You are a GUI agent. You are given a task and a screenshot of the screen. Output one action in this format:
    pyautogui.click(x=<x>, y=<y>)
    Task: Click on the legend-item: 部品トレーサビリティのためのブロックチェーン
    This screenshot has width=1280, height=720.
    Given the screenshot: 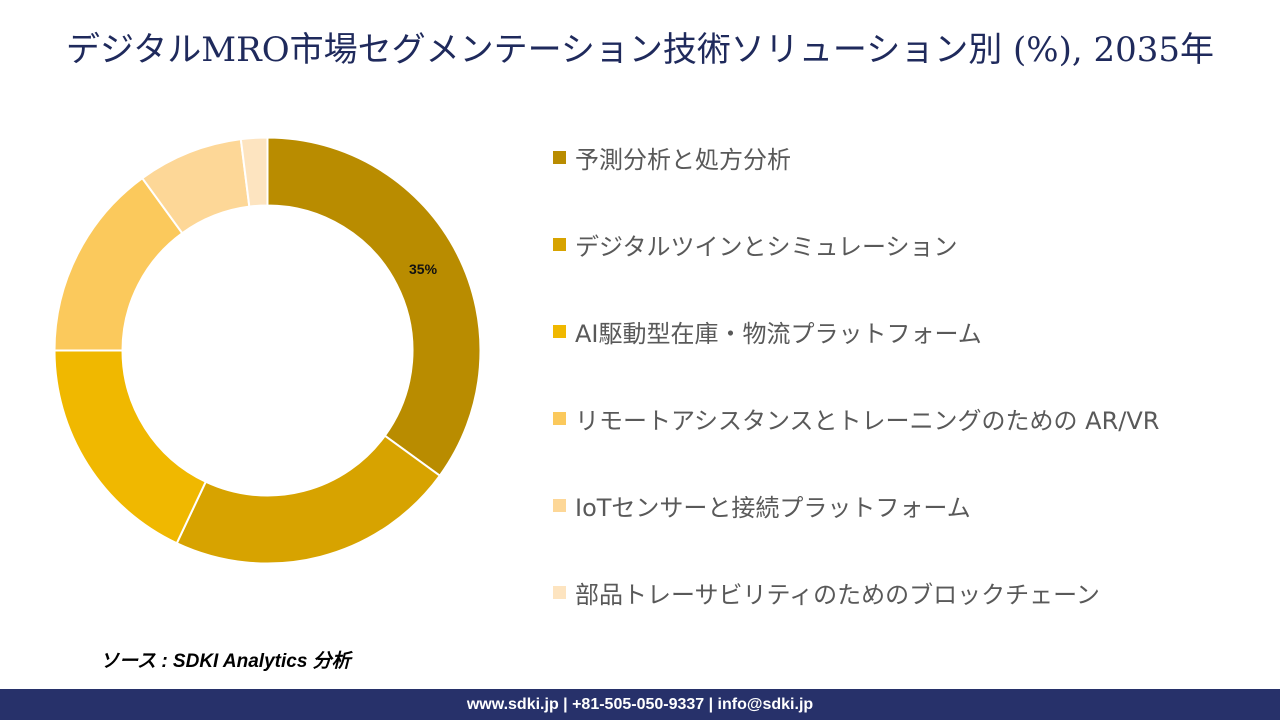 What is the action you would take?
    pyautogui.click(x=826, y=592)
    